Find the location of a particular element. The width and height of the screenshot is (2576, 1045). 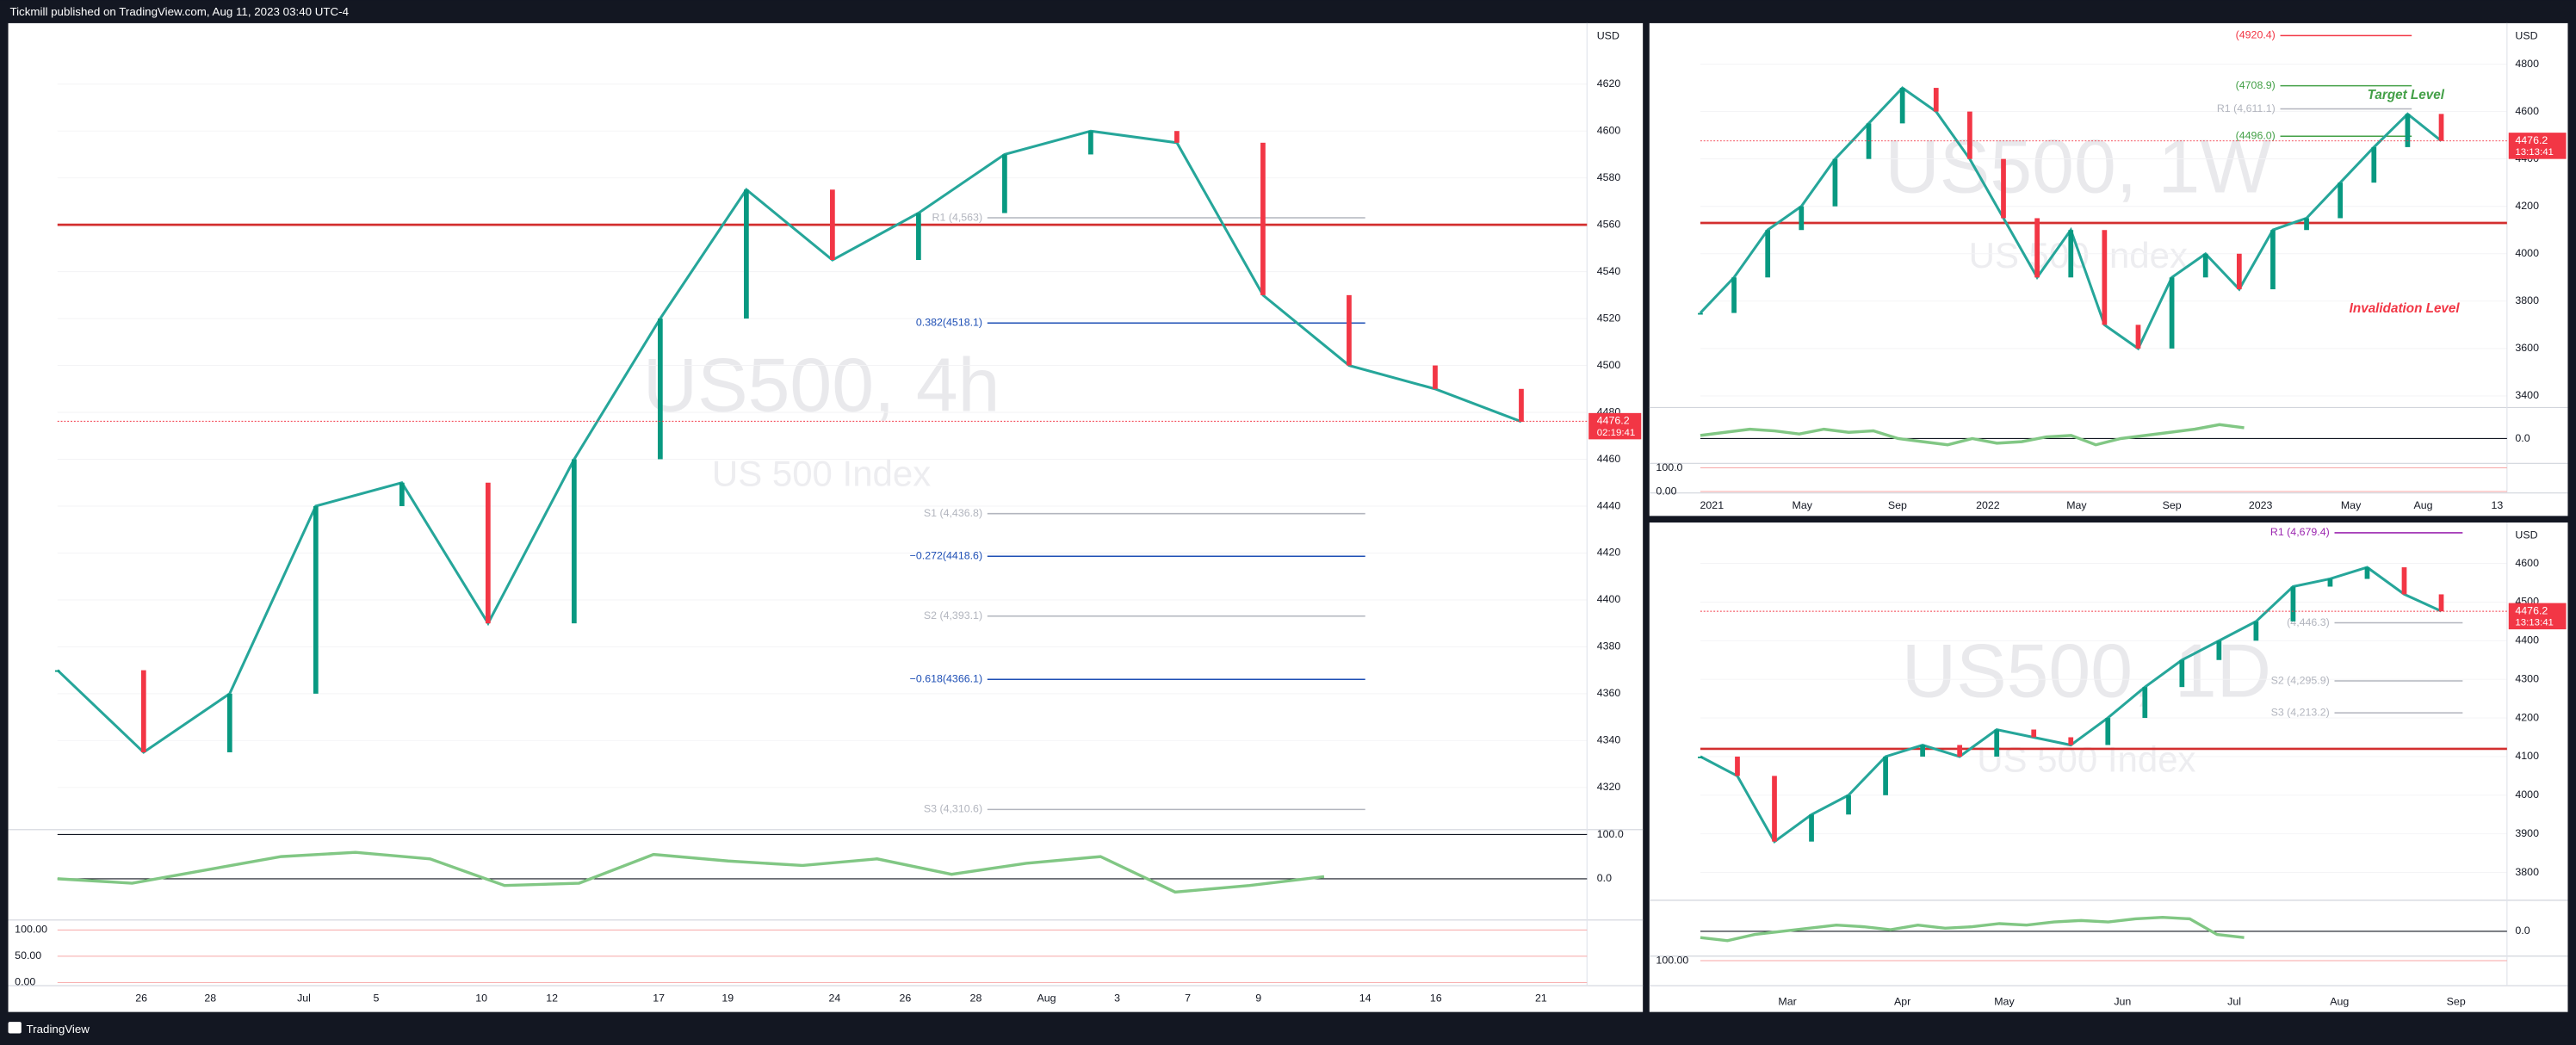

price-line is located at coordinates (2072, 705).